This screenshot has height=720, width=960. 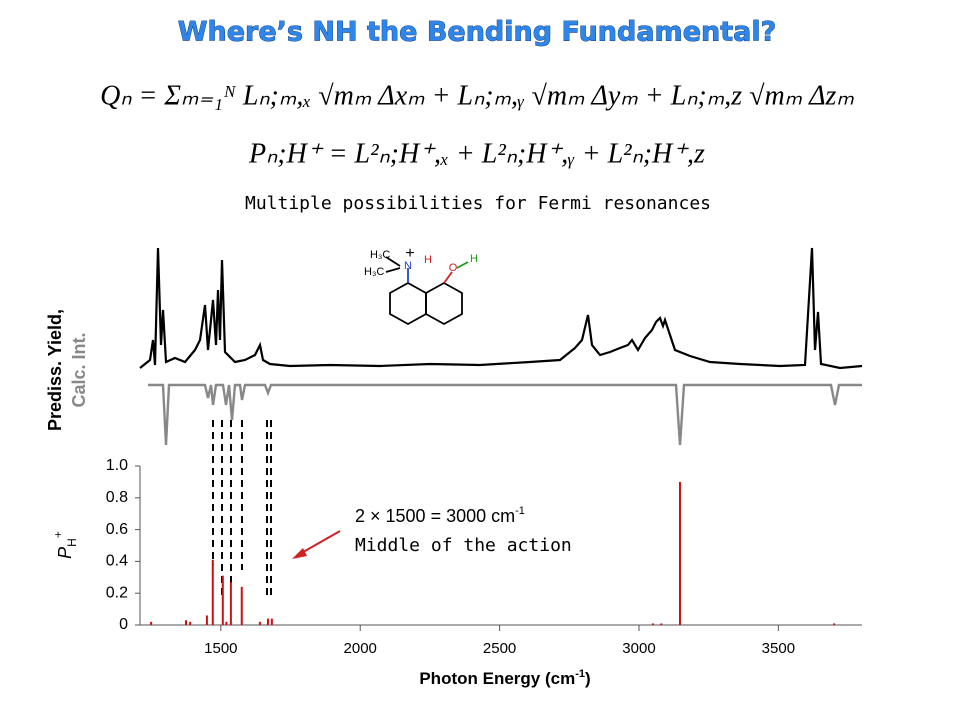 I want to click on experimental-spectrum, so click(x=501, y=308).